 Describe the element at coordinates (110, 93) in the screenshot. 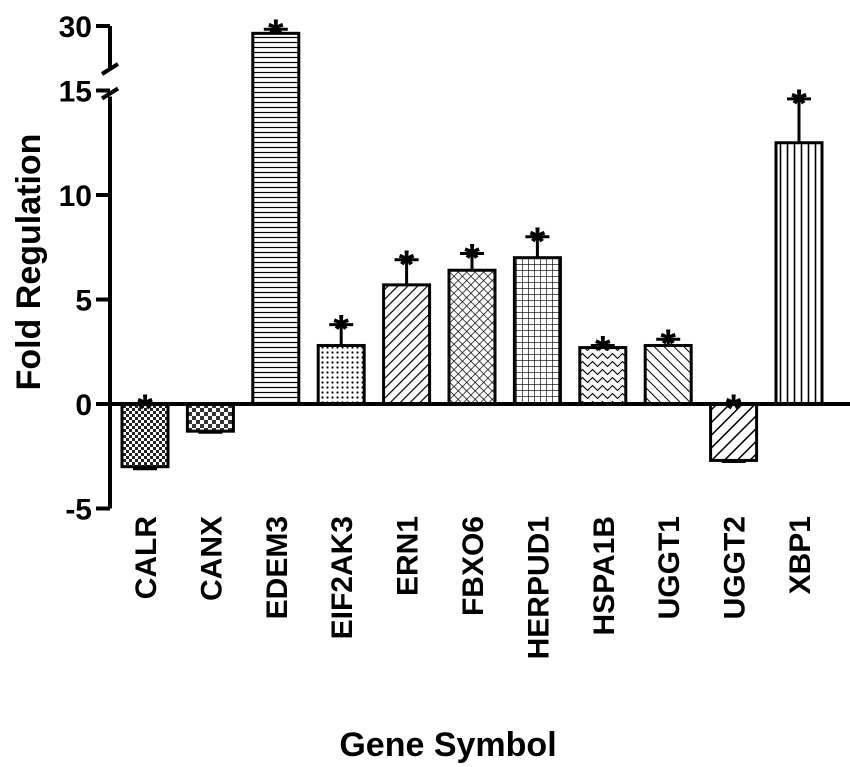

I see `axis-break-mark-bottom` at that location.